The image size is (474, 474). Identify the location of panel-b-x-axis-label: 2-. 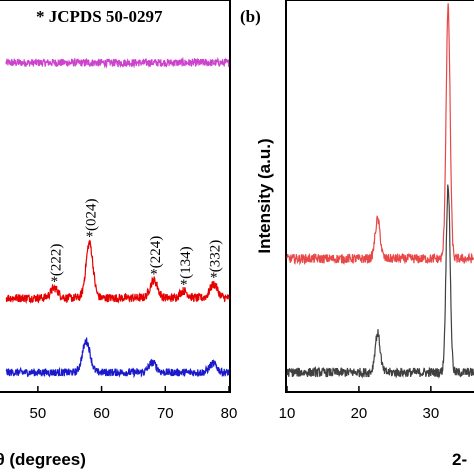
(459, 459).